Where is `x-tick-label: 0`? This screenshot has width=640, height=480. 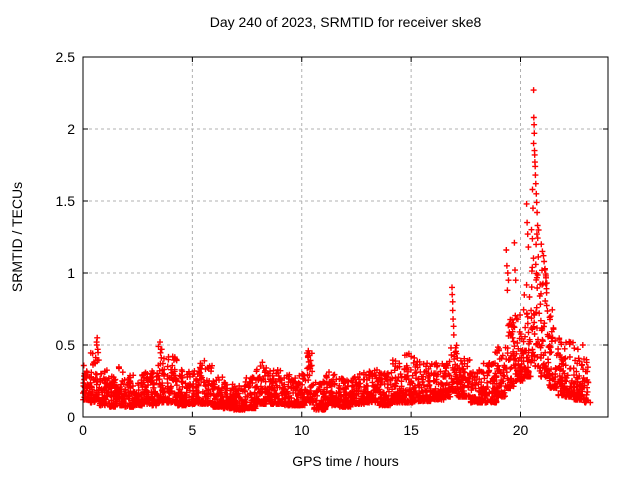
x-tick-label: 0 is located at coordinates (83, 430).